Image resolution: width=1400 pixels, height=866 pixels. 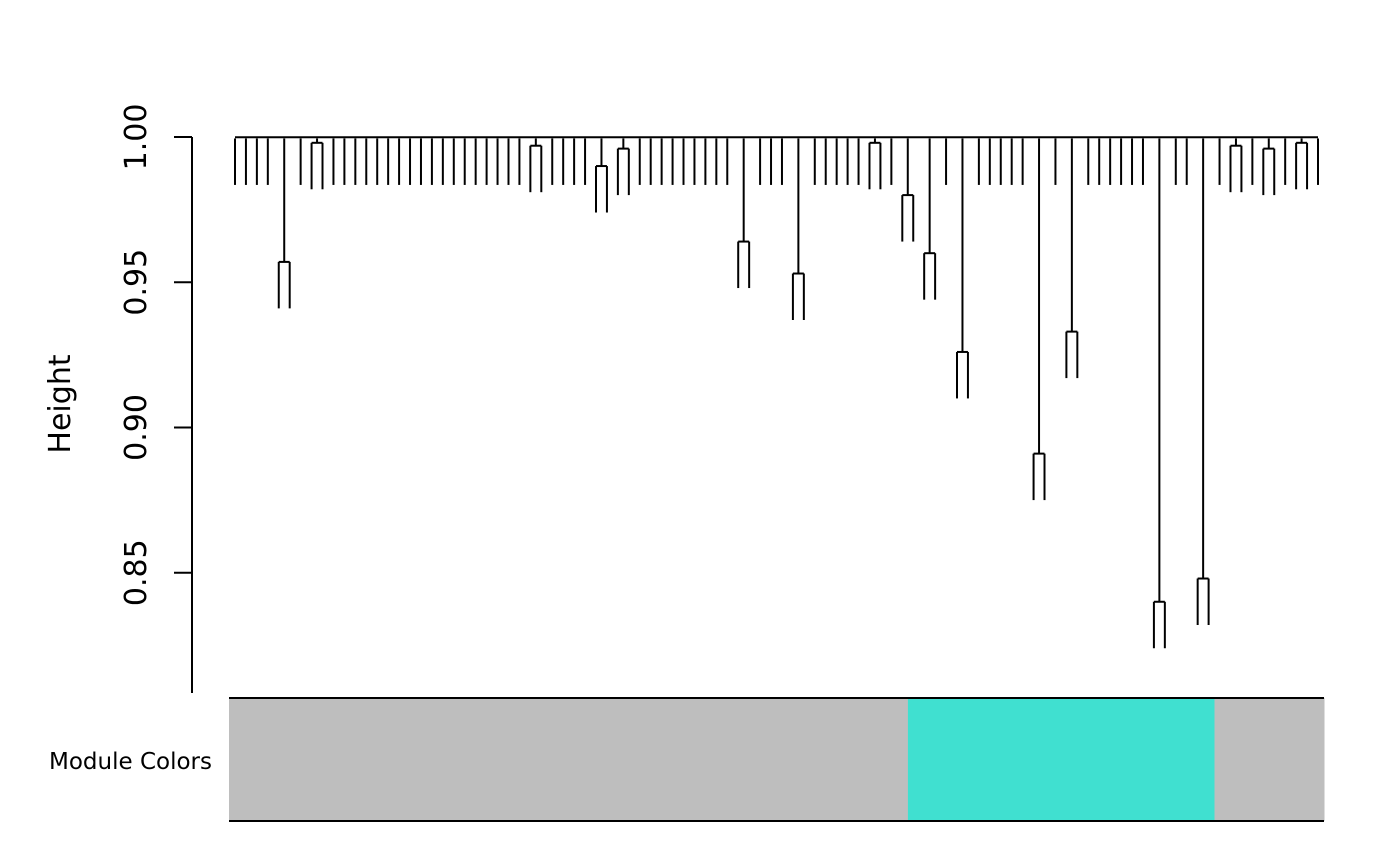 I want to click on y-tick-label: 0.90, so click(x=136, y=427).